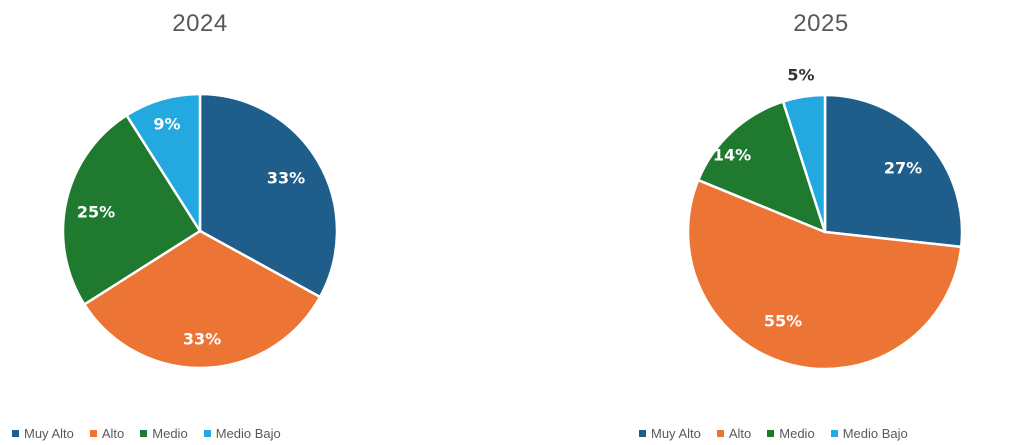 This screenshot has width=1021, height=445. What do you see at coordinates (202, 339) in the screenshot?
I see `slice-label-alto: 33%` at bounding box center [202, 339].